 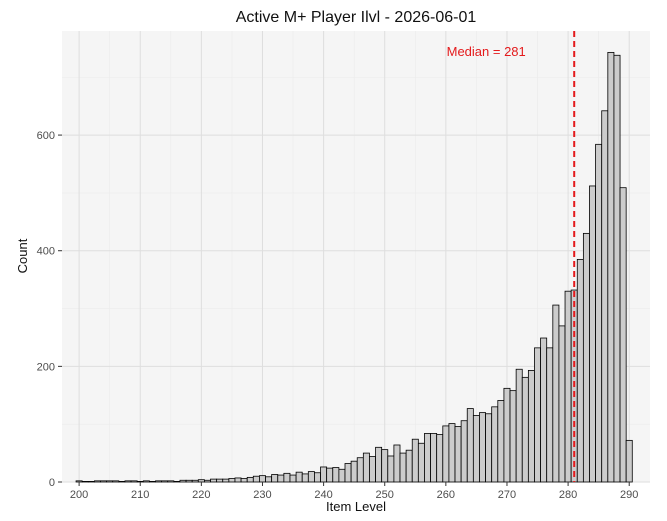 I want to click on x-tick-label: 220, so click(x=201, y=495).